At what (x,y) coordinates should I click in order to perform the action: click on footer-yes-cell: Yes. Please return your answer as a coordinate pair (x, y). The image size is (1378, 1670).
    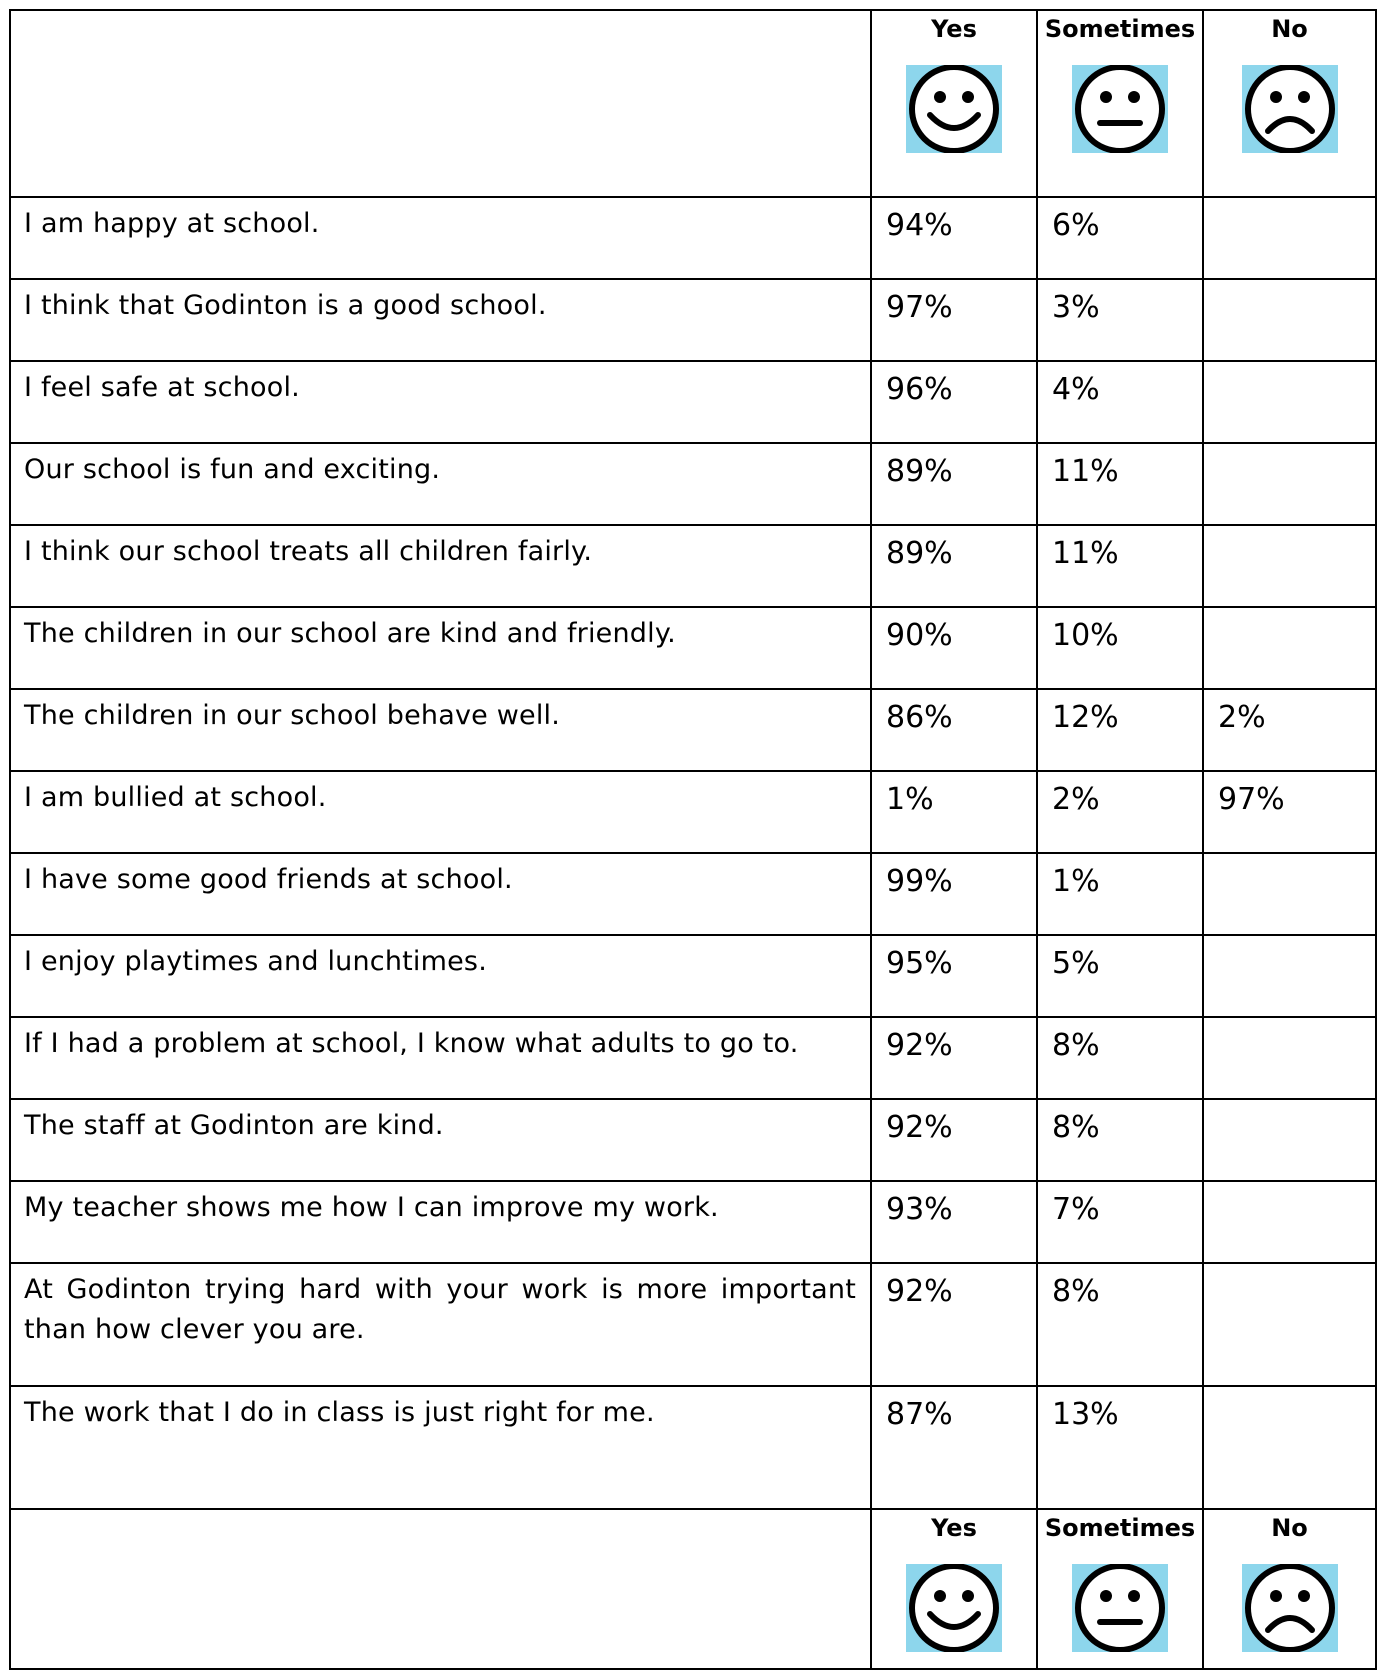
    Looking at the image, I should click on (954, 1589).